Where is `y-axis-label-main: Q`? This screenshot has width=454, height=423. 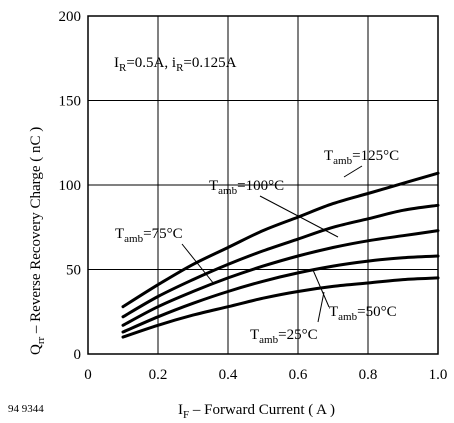 y-axis-label-main: Q is located at coordinates (36, 349).